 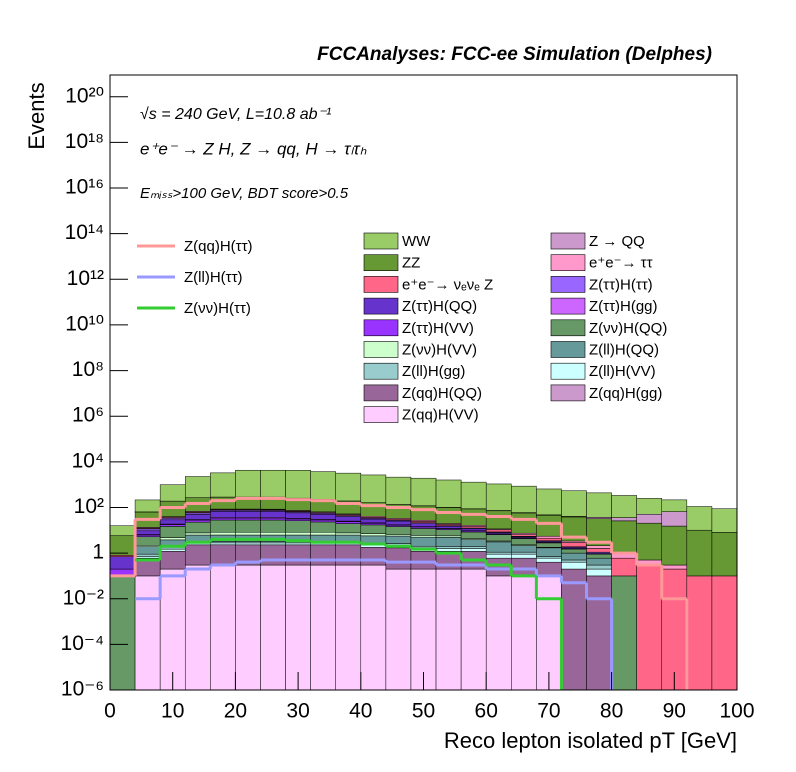 What do you see at coordinates (297, 711) in the screenshot?
I see `x-tick-label: 30` at bounding box center [297, 711].